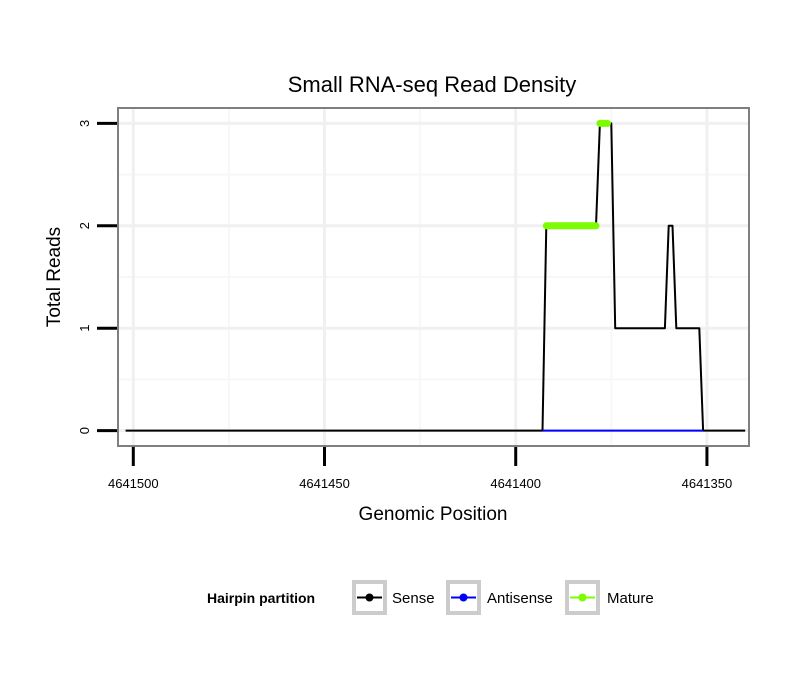 The height and width of the screenshot is (690, 810). Describe the element at coordinates (432, 84) in the screenshot. I see `chart-title: Small RNA-seq Read Density` at that location.